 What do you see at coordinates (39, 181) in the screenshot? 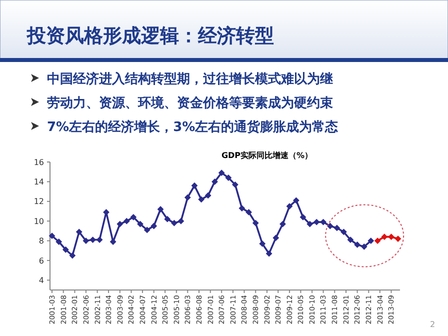
I see `y-tick-label: 14` at bounding box center [39, 181].